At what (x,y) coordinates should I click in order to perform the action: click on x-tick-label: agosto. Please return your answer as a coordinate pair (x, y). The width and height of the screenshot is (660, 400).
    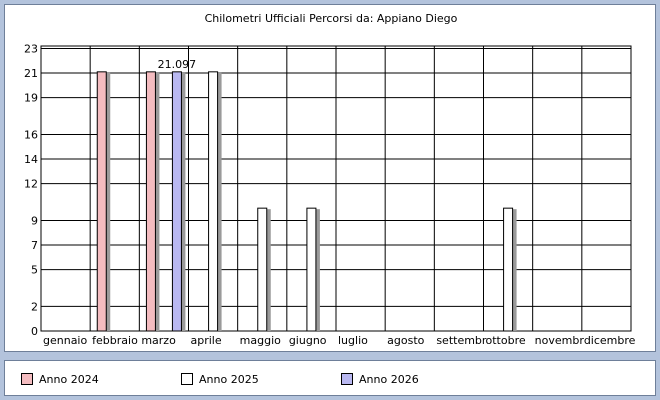
    Looking at the image, I should click on (405, 340).